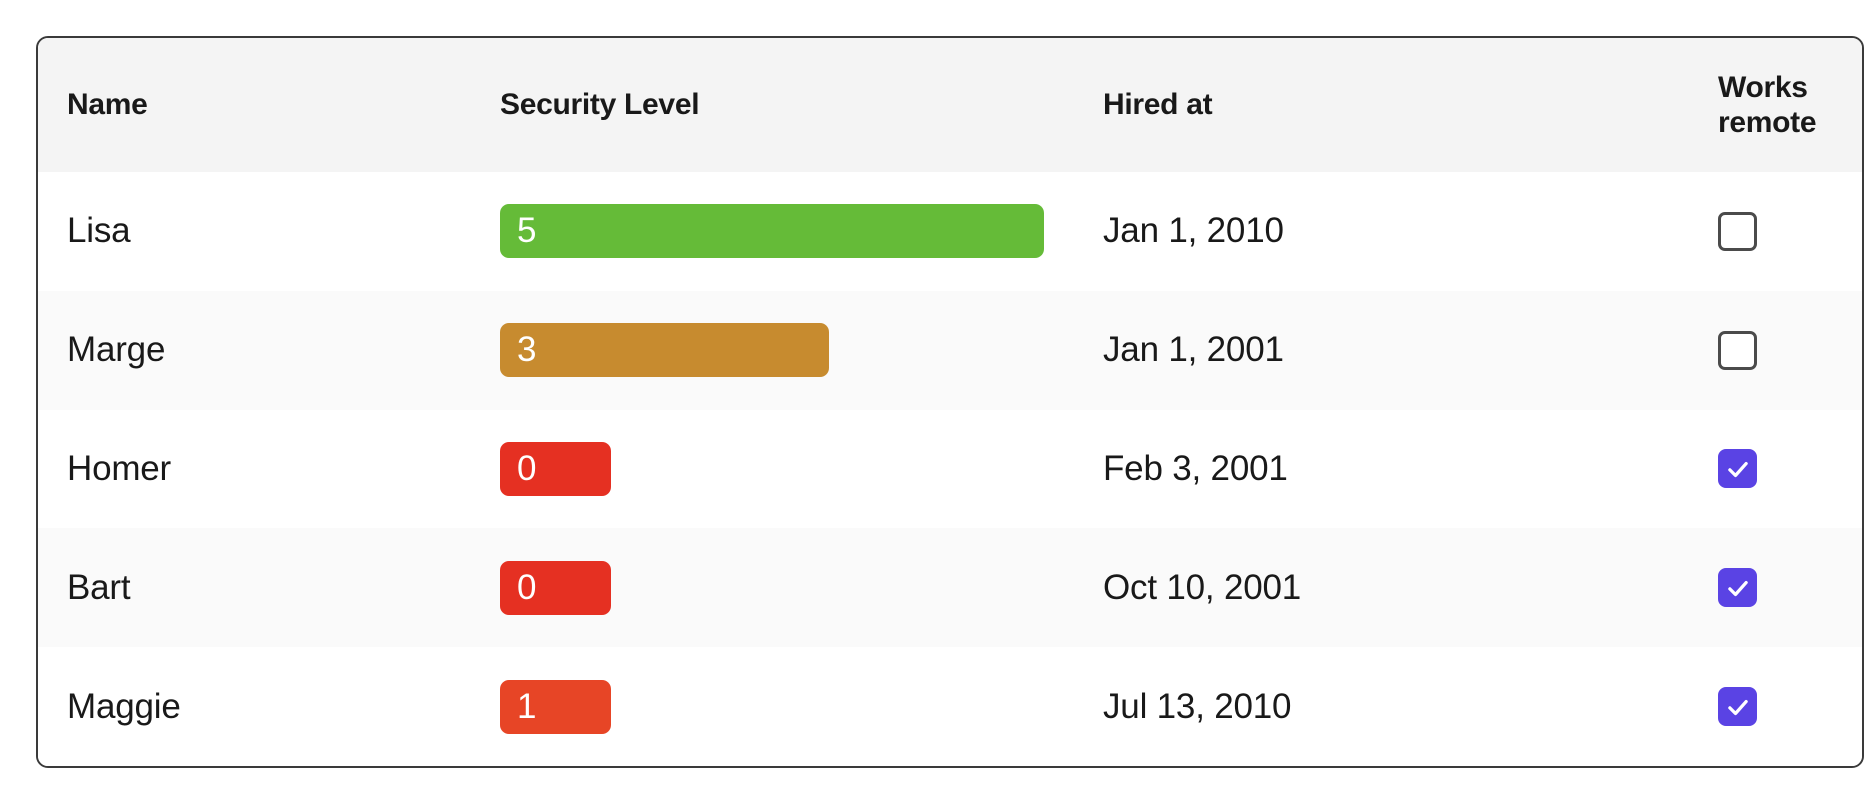  Describe the element at coordinates (600, 105) in the screenshot. I see `column-header-security-level: Security Level` at that location.